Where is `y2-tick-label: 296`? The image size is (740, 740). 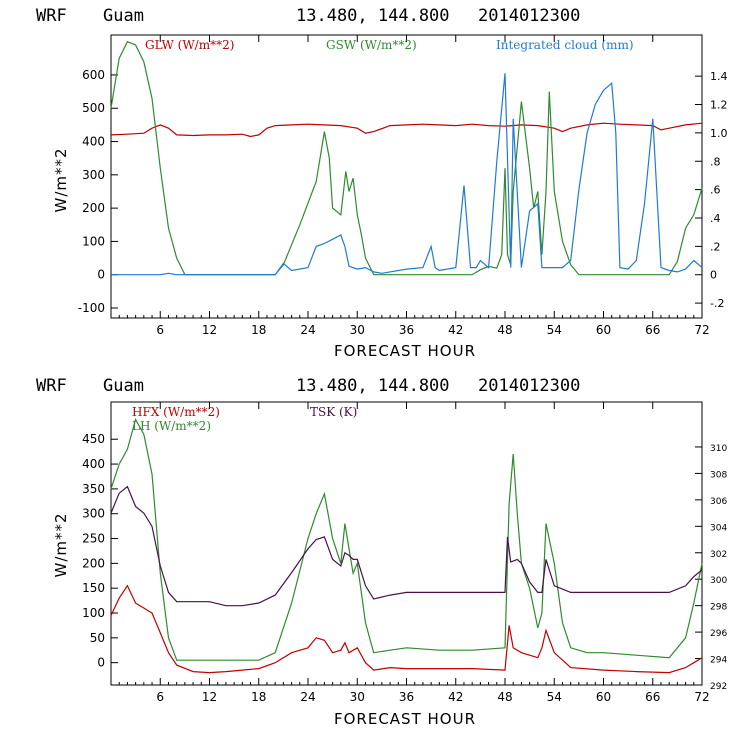 y2-tick-label: 296 is located at coordinates (718, 634).